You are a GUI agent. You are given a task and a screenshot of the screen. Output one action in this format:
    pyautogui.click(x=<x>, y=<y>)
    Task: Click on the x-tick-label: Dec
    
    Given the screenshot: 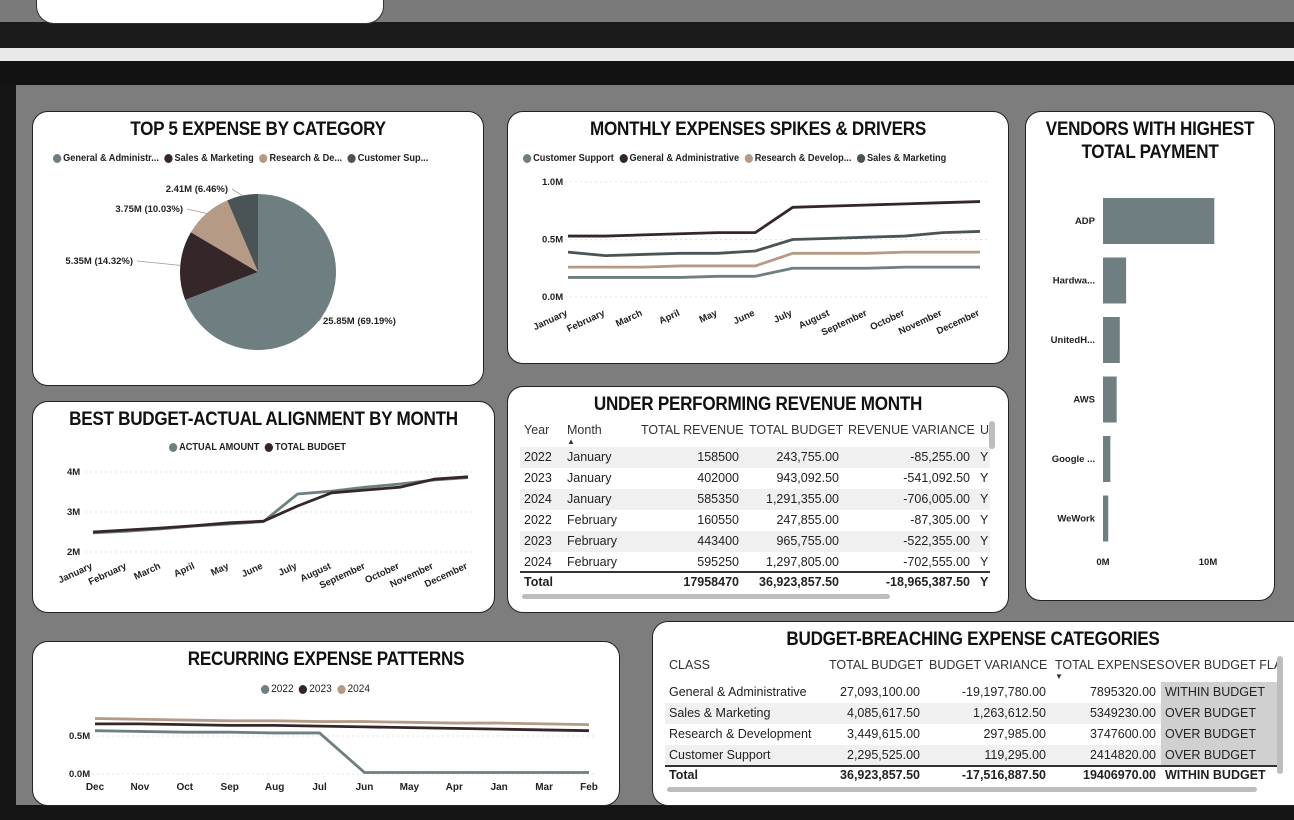 What is the action you would take?
    pyautogui.click(x=95, y=787)
    